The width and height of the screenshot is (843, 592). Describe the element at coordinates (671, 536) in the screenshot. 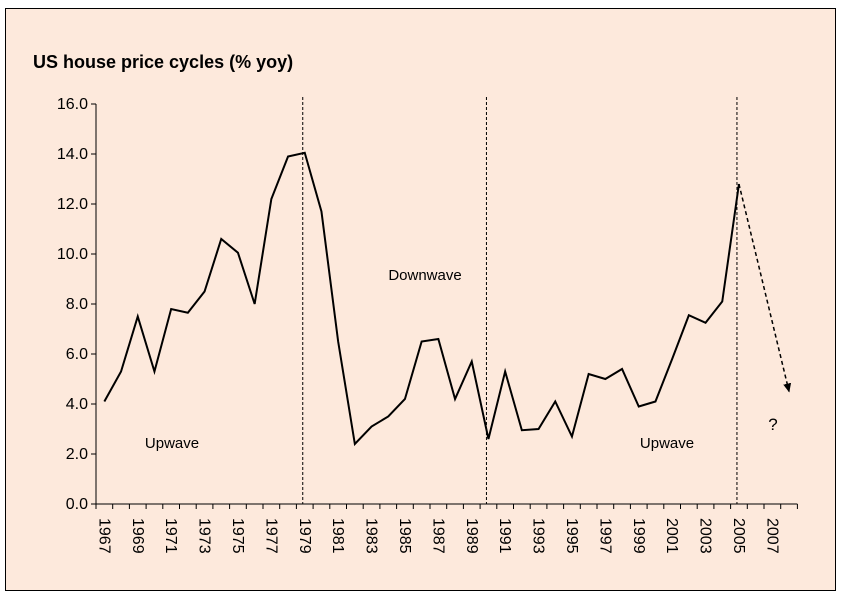

I see `x-tick-label: 2001` at that location.